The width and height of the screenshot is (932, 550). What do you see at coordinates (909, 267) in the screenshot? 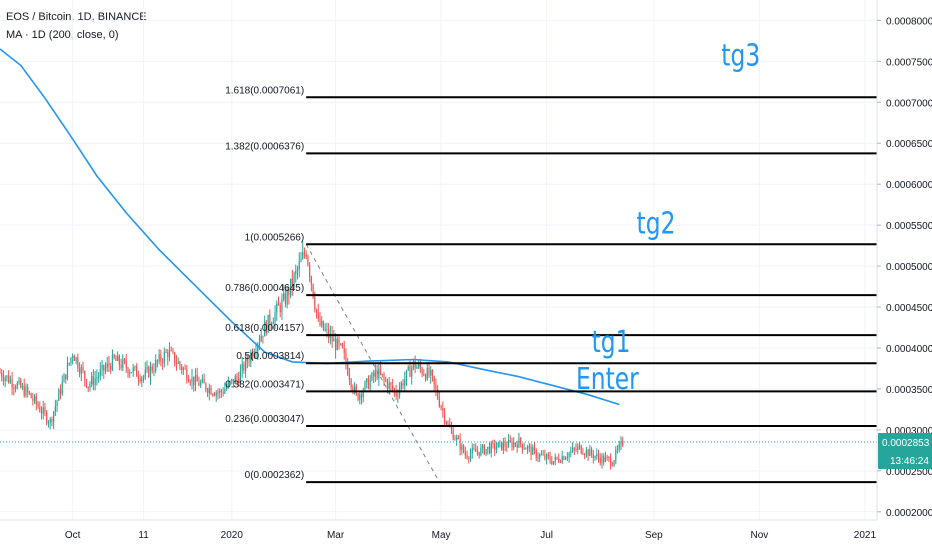
I see `price-tick-label: 0.0005000` at bounding box center [909, 267].